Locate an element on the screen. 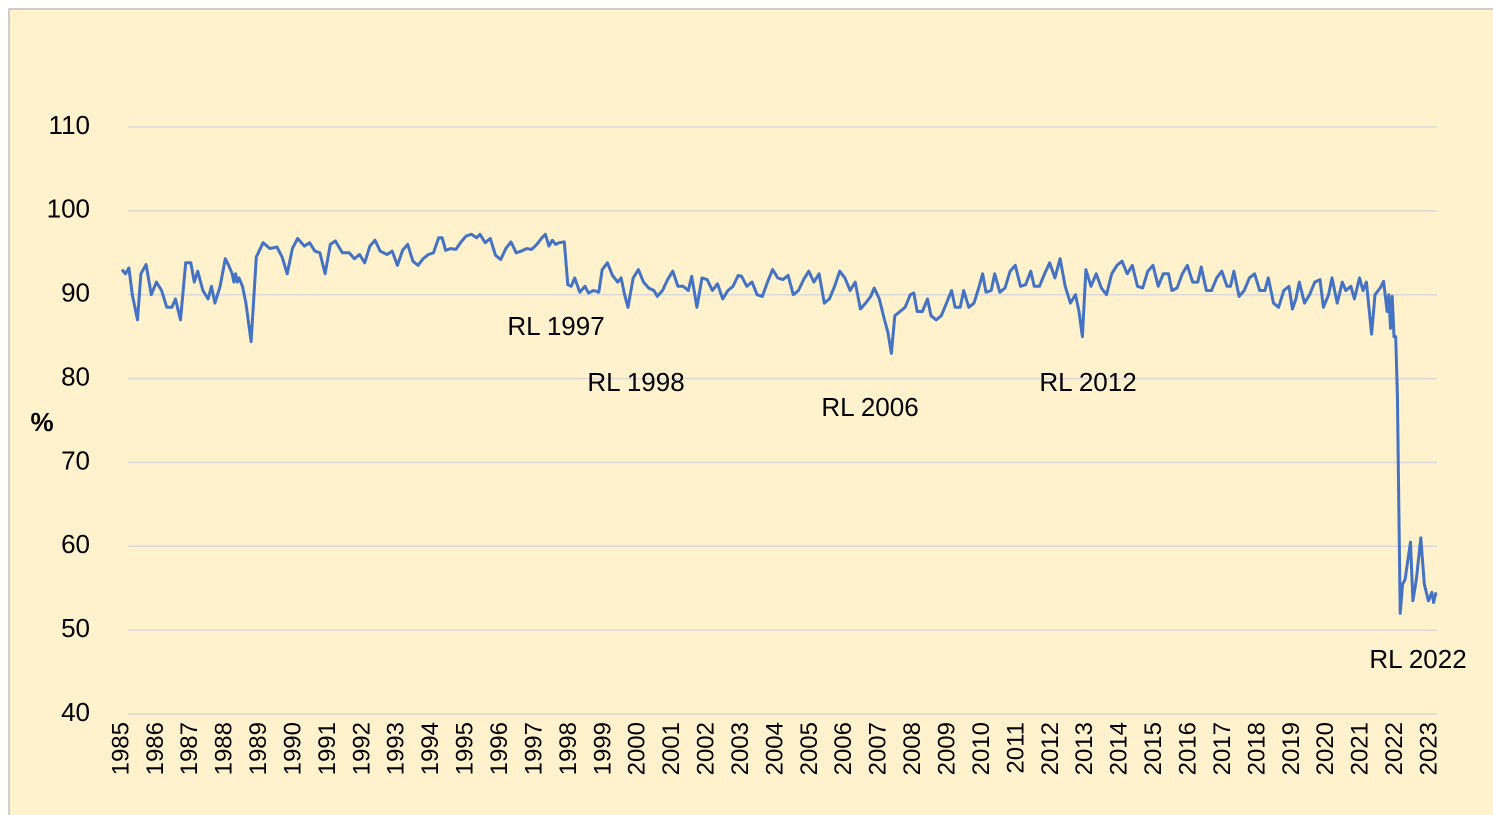  x-tick-label: 2004 is located at coordinates (774, 748).